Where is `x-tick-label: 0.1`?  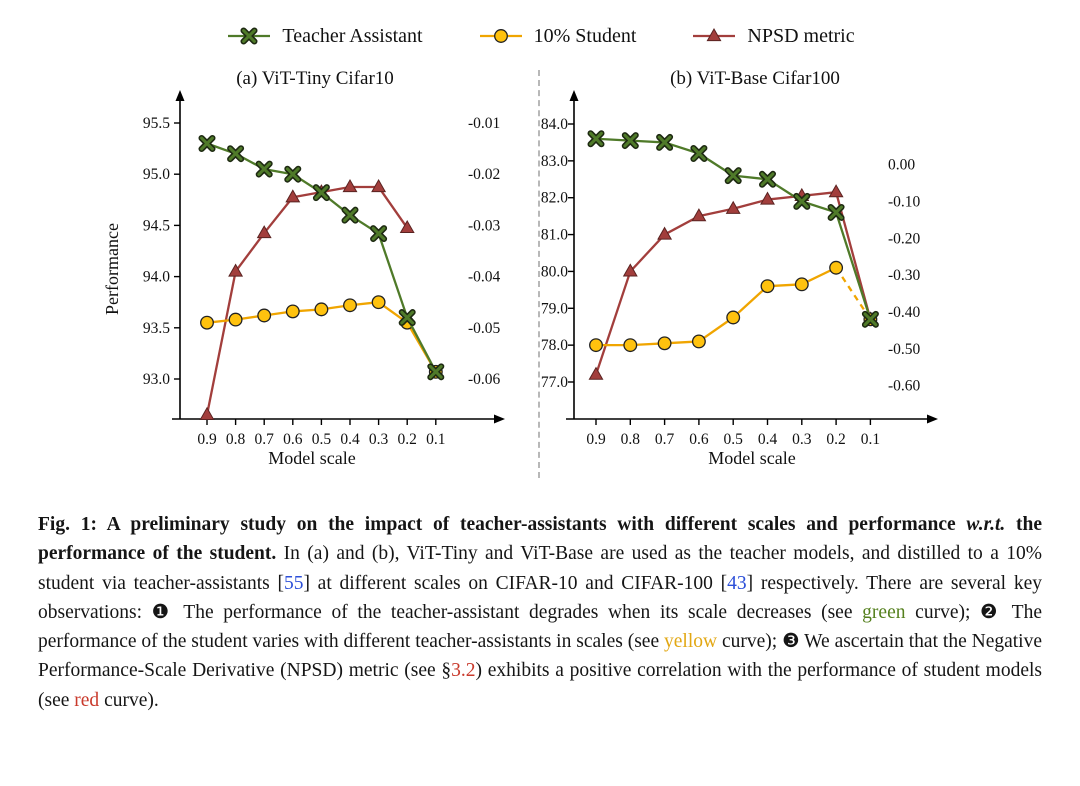
x-tick-label: 0.1 is located at coordinates (435, 439).